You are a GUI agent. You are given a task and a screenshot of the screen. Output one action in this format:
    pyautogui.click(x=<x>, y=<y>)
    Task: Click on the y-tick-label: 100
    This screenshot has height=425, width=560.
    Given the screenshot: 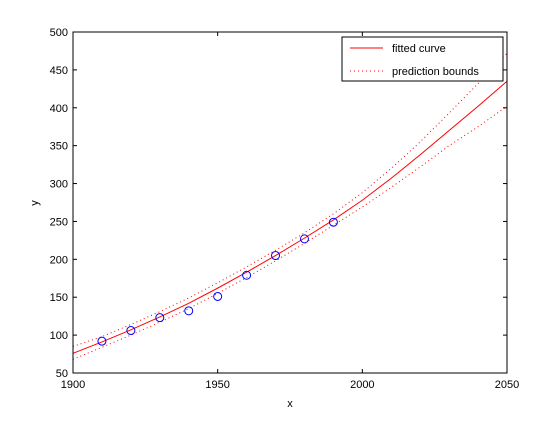 What is the action you would take?
    pyautogui.click(x=59, y=336)
    